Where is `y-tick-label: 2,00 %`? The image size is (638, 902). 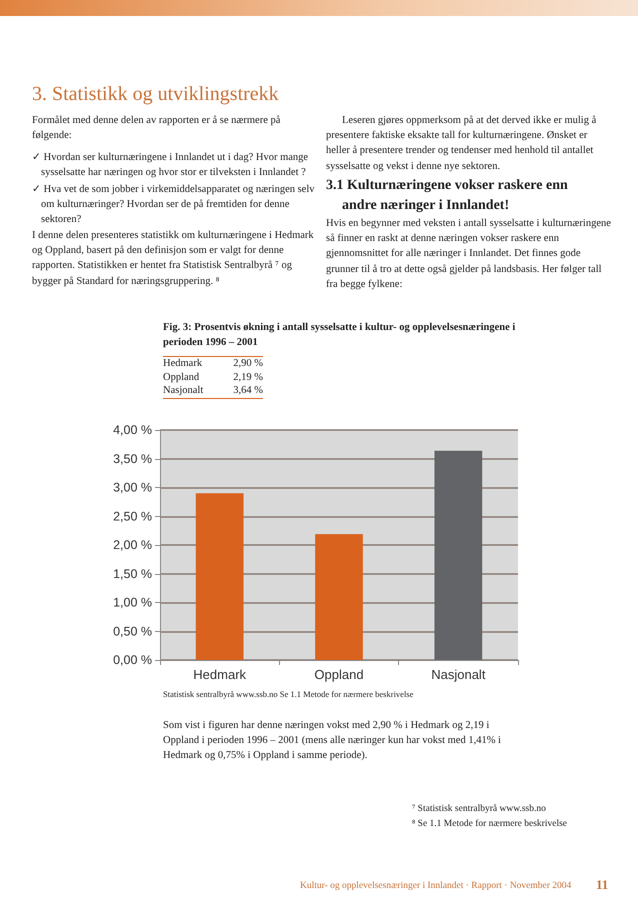
y-tick-label: 2,00 % is located at coordinates (132, 545).